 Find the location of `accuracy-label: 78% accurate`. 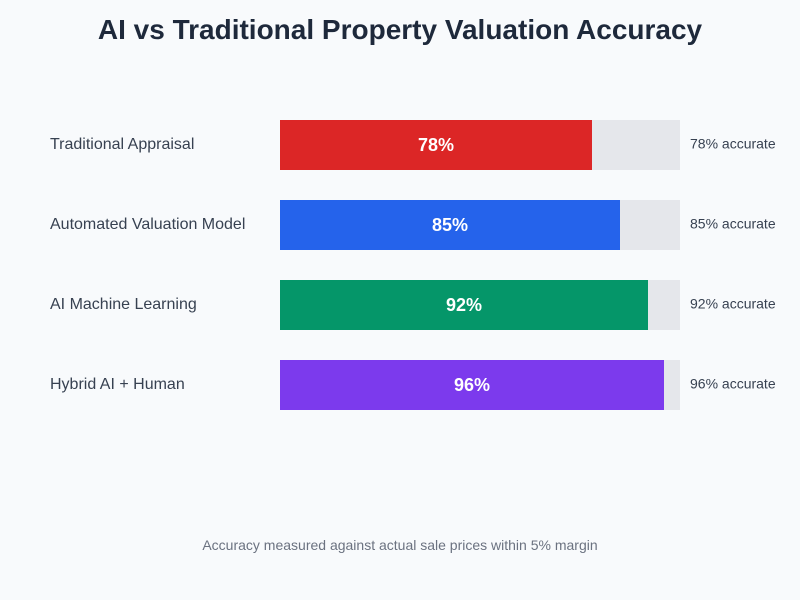

accuracy-label: 78% accurate is located at coordinates (733, 144).